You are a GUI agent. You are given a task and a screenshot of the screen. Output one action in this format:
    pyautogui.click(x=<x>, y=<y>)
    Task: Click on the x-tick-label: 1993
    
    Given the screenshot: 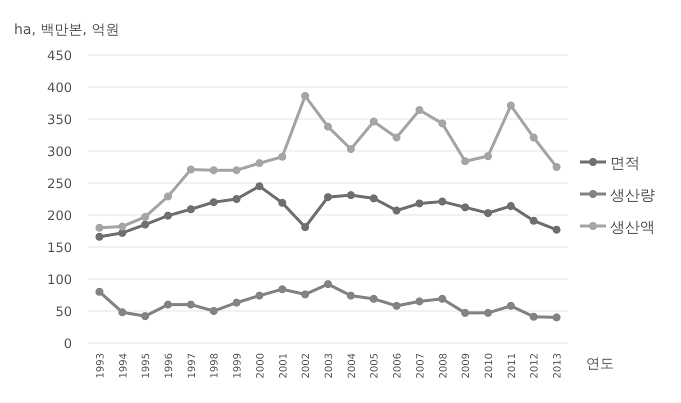 What is the action you would take?
    pyautogui.click(x=100, y=365)
    